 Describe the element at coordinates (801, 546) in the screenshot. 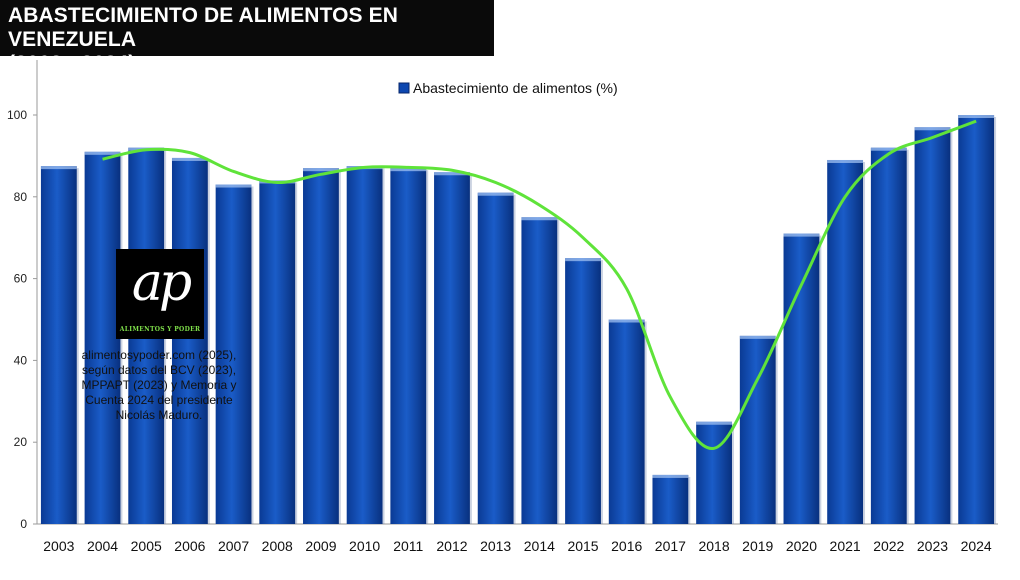

I see `x-tick-label: 2020` at that location.